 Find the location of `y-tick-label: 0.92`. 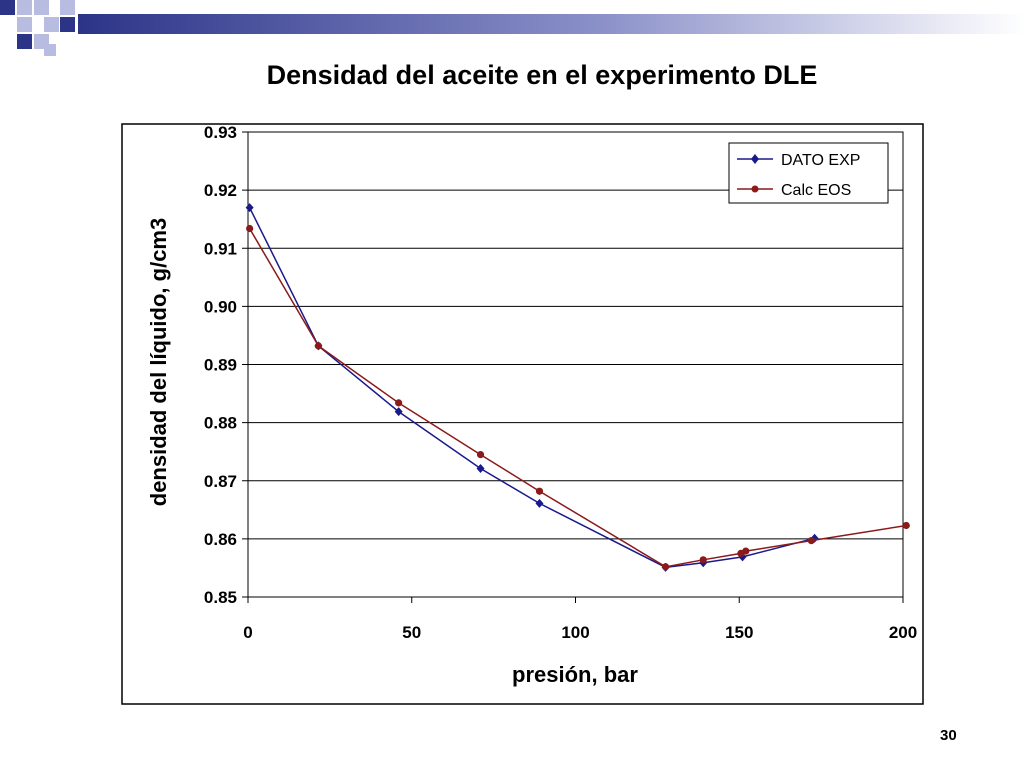

y-tick-label: 0.92 is located at coordinates (220, 190).